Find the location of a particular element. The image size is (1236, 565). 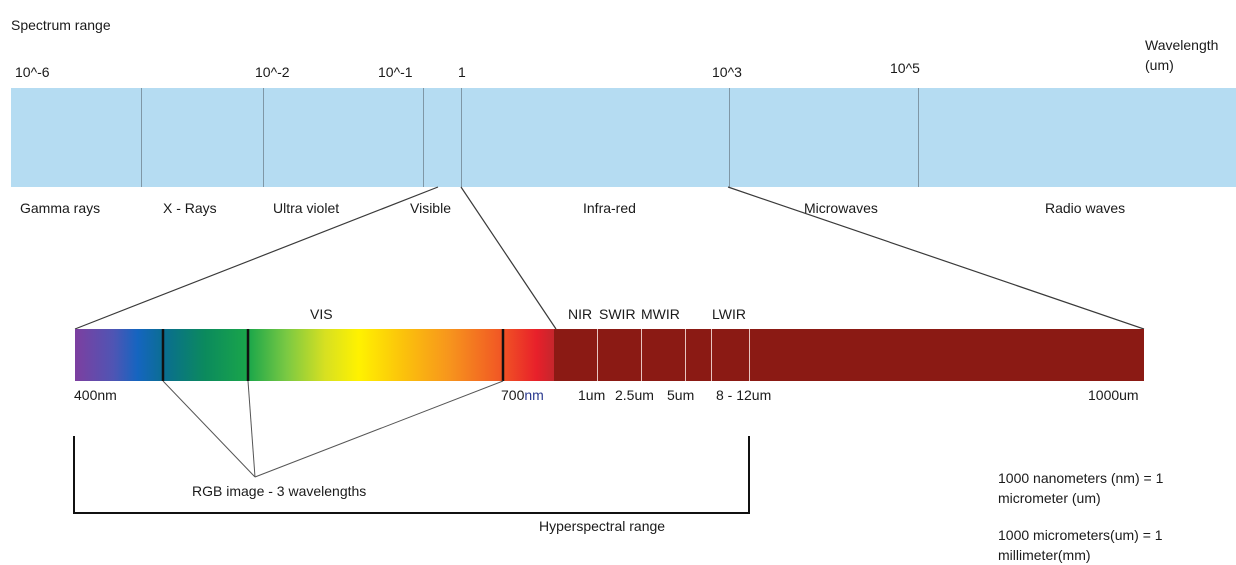

rgb-label: RGB image - 3 wavelengths is located at coordinates (279, 491).